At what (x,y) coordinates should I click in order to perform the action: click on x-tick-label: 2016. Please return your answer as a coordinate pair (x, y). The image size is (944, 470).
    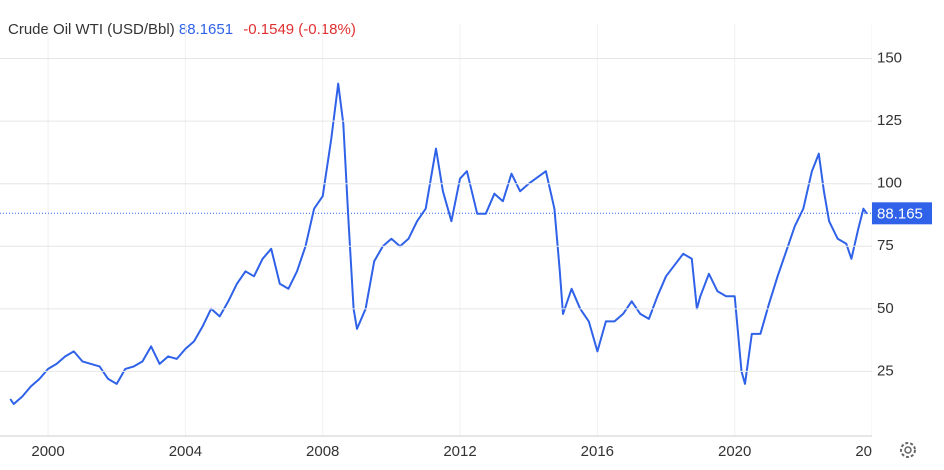
    Looking at the image, I should click on (597, 451).